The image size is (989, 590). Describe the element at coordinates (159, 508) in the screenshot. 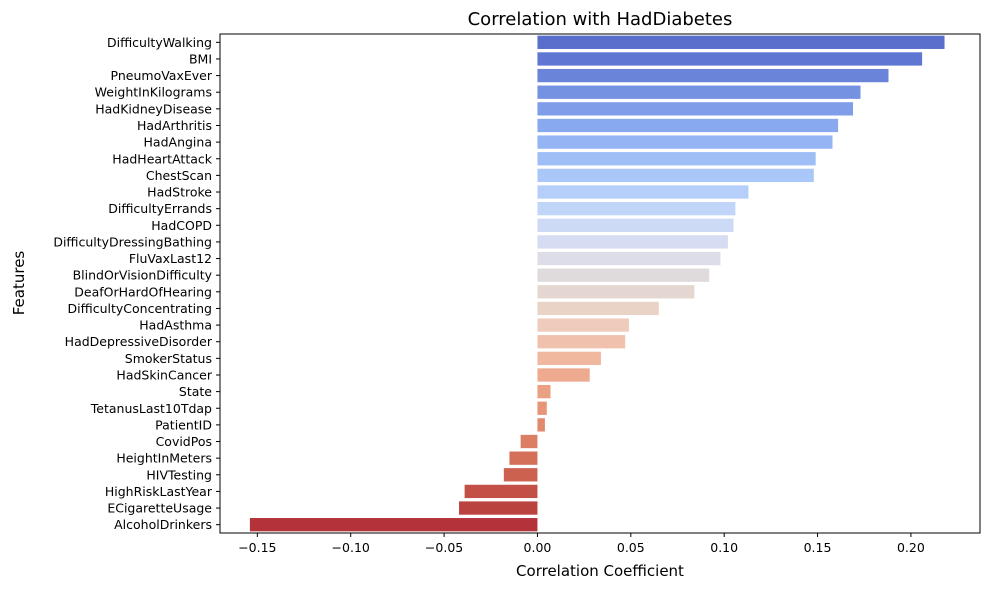

I see `y-tick-label: ECigaretteUsage` at that location.